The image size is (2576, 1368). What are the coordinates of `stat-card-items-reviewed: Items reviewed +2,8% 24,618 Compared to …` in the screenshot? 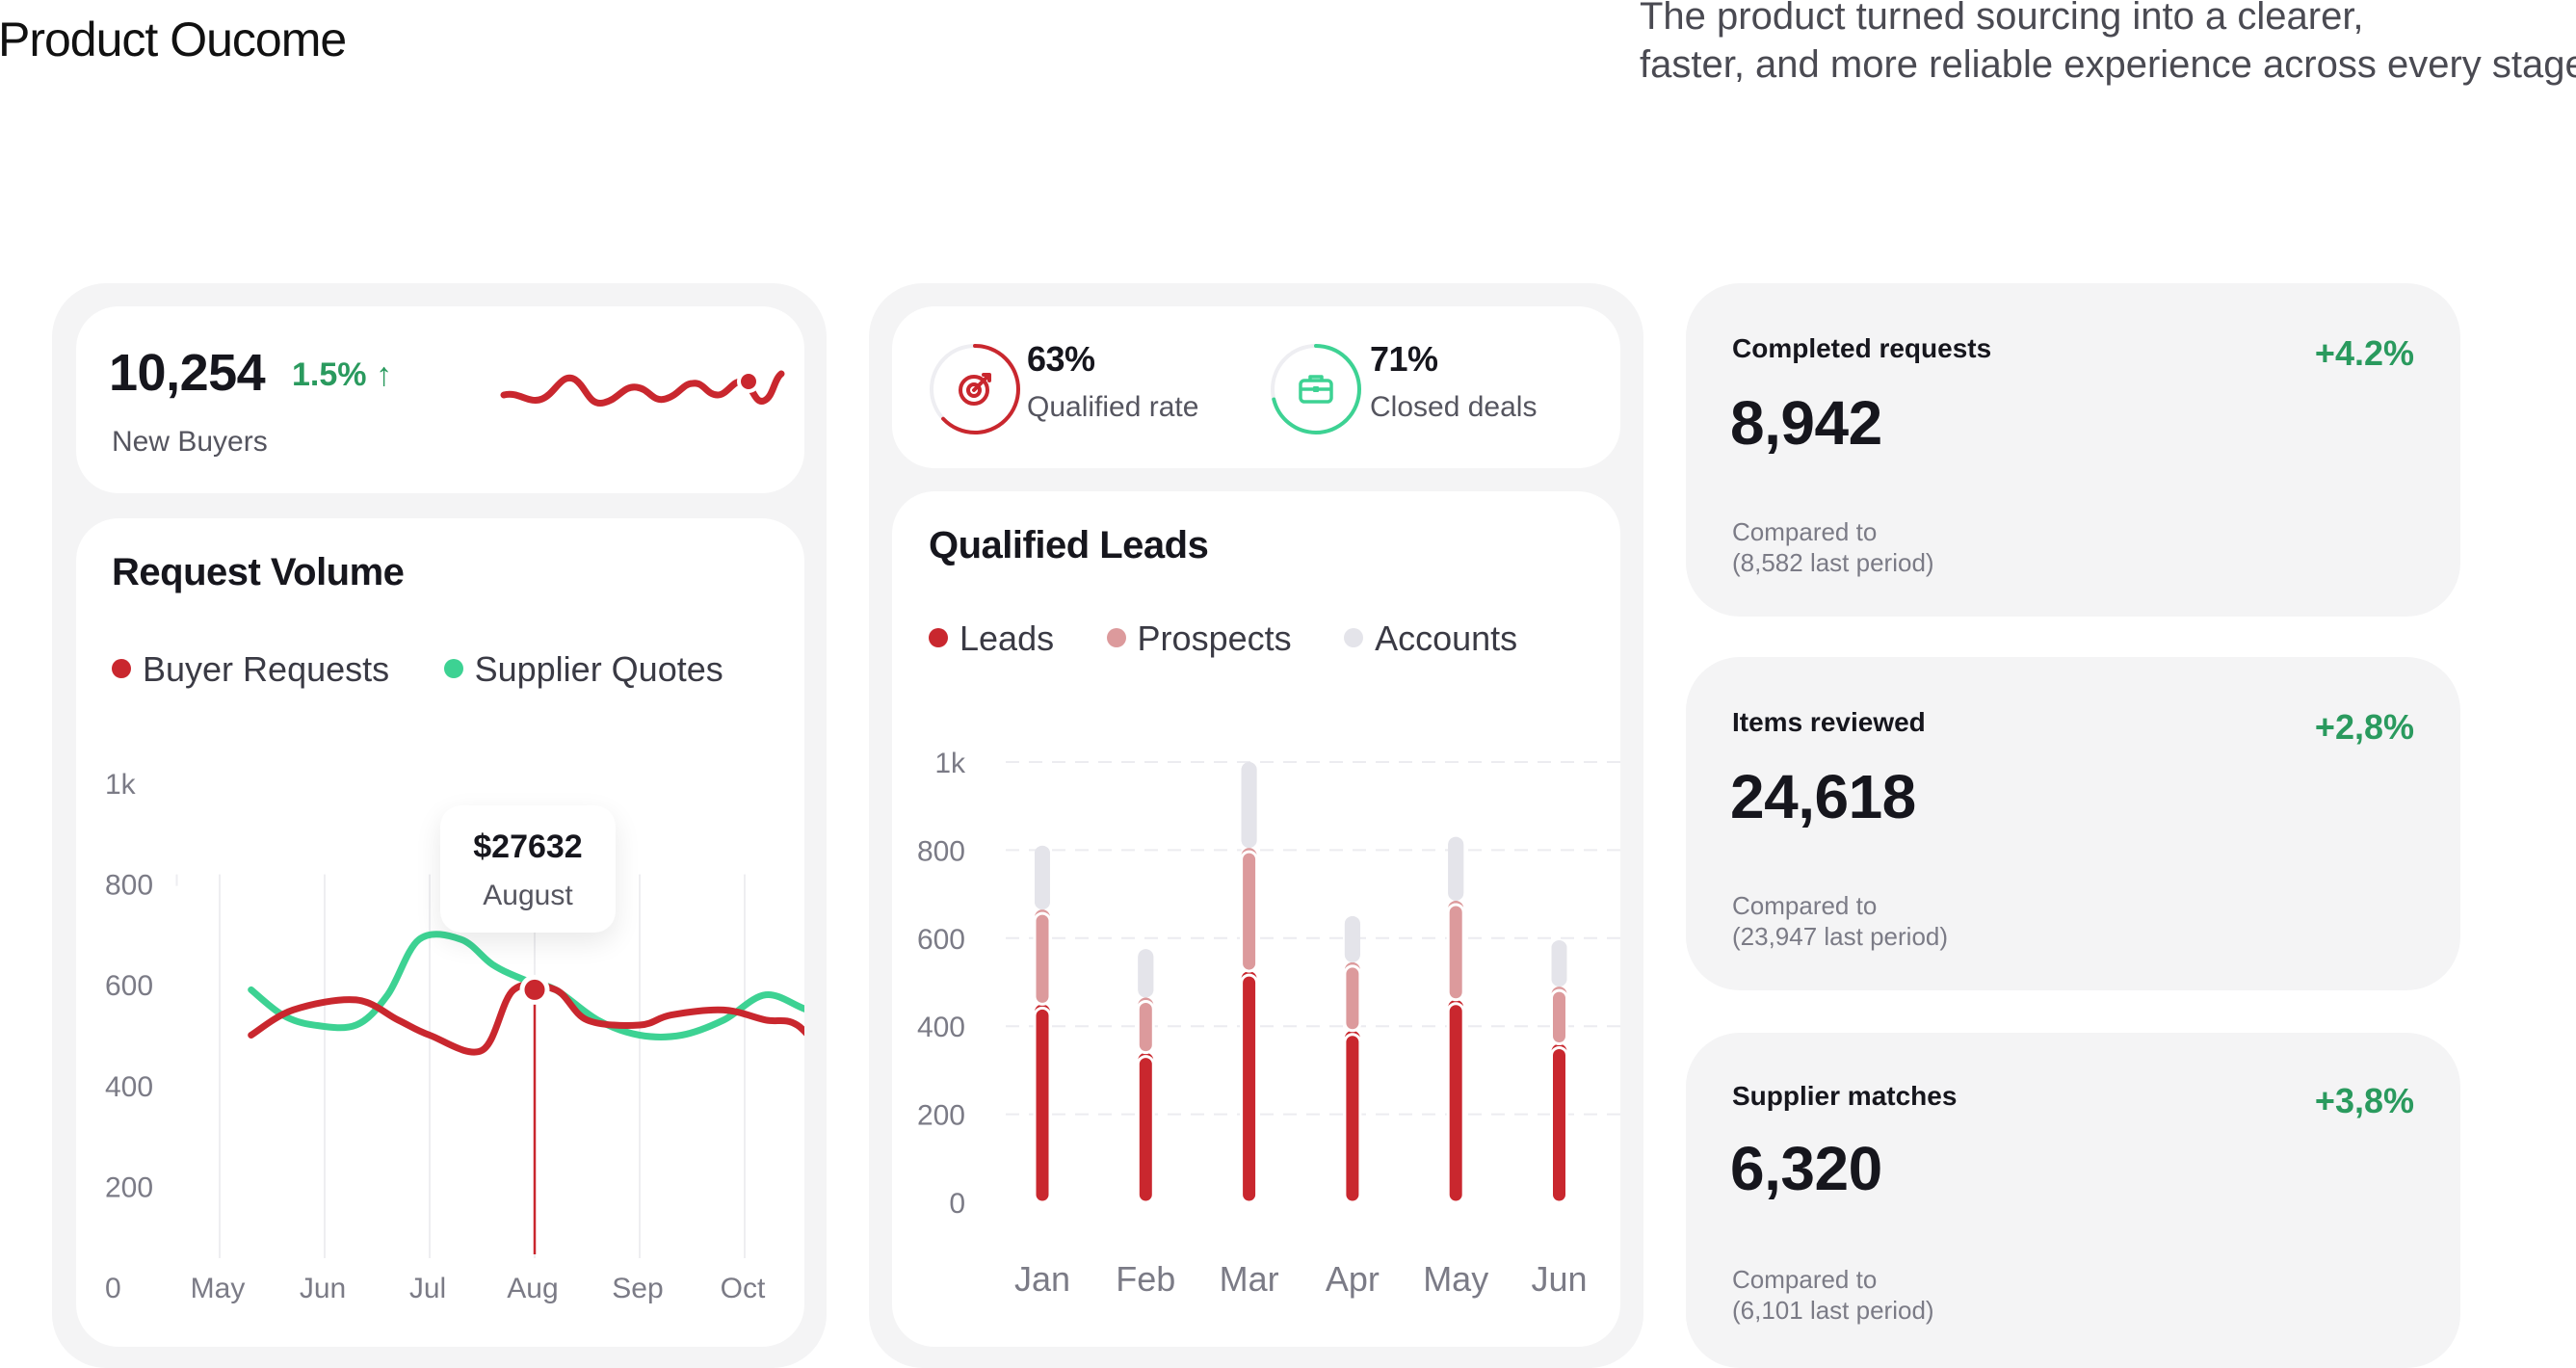 It's located at (2073, 824).